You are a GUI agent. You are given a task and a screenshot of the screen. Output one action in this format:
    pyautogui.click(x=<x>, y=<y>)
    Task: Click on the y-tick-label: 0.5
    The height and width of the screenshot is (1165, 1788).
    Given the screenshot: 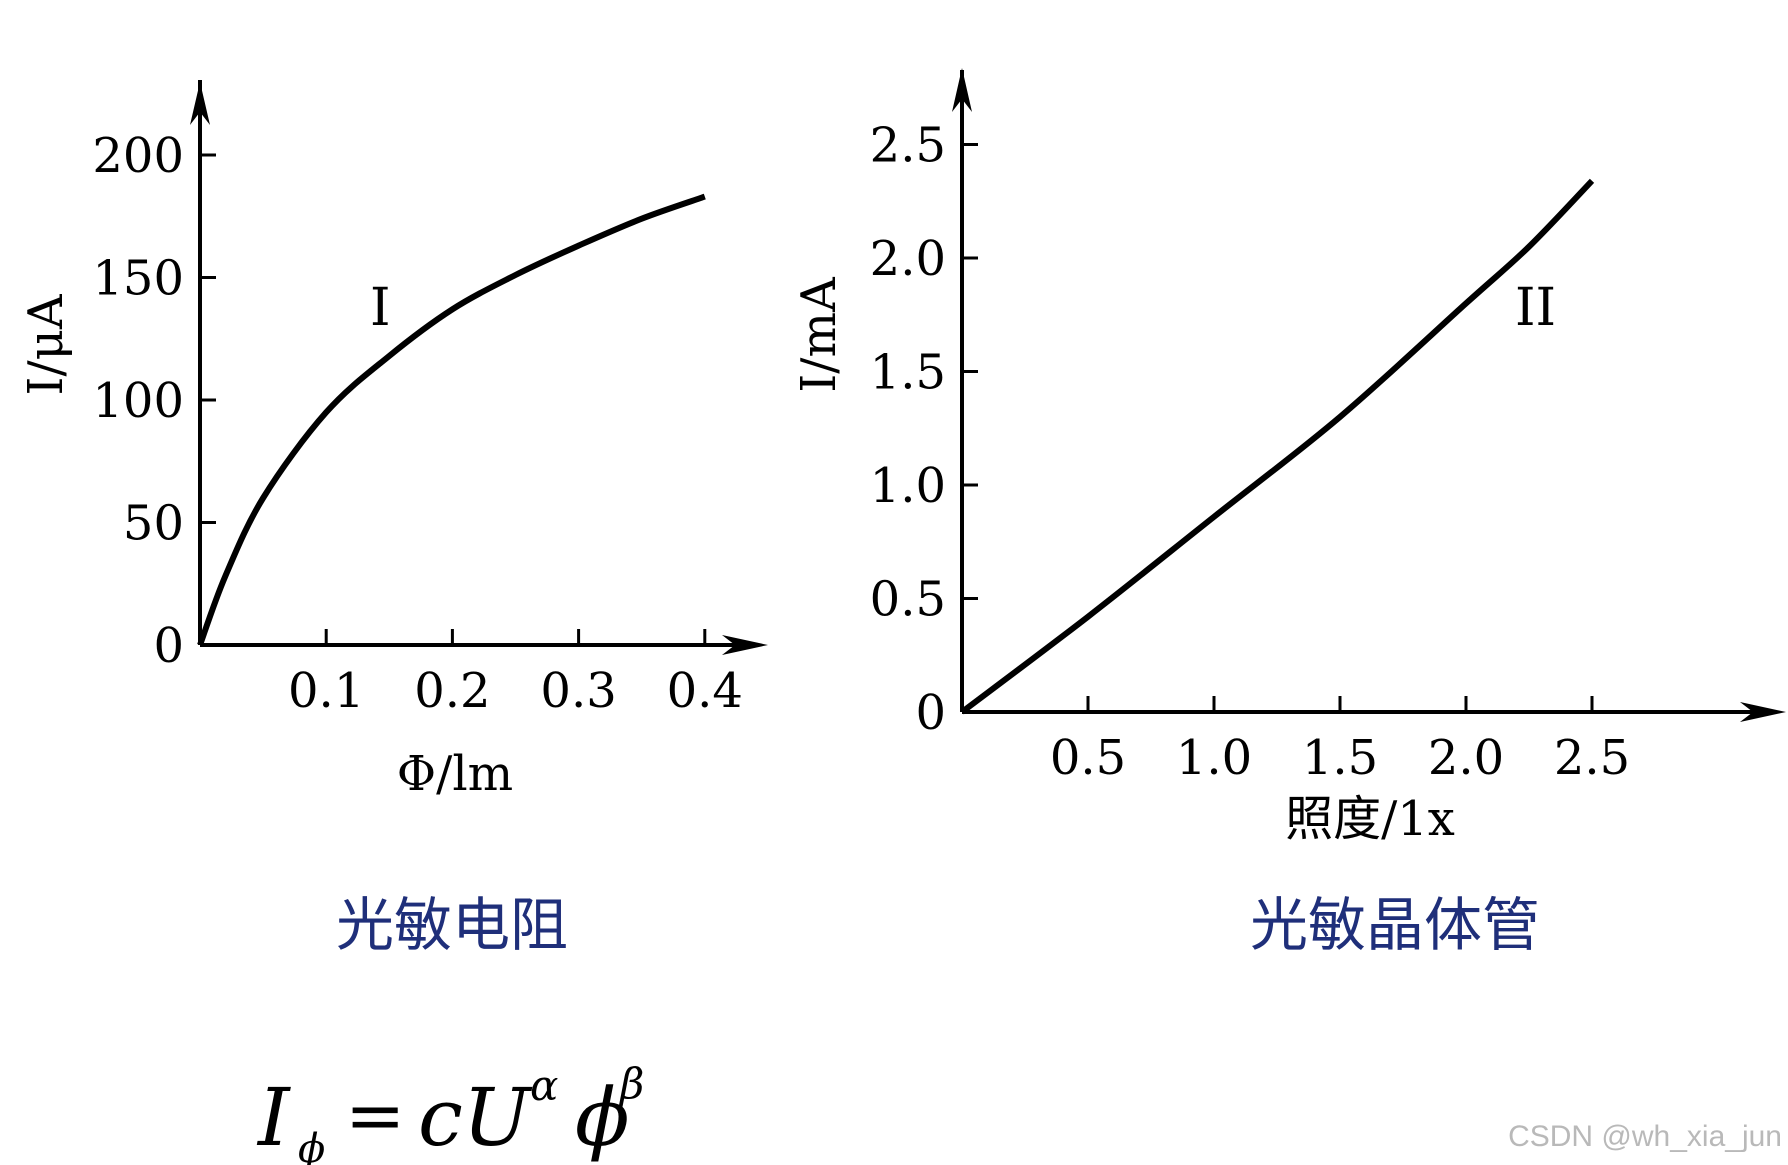 What is the action you would take?
    pyautogui.click(x=908, y=600)
    